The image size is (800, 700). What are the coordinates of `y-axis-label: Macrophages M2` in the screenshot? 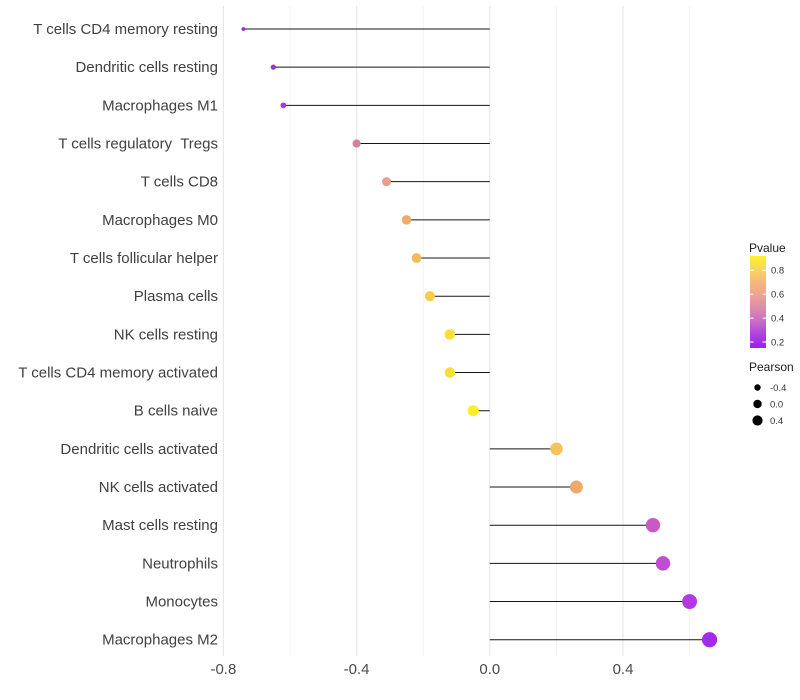 It's located at (160, 640).